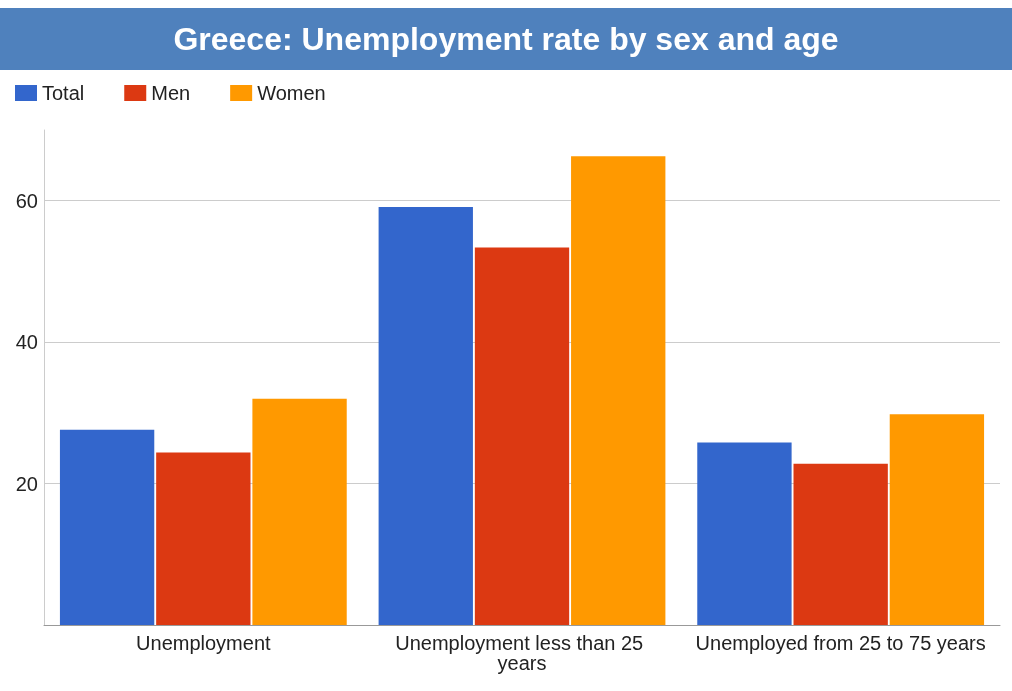 The width and height of the screenshot is (1012, 691). I want to click on y-tick-label: 40, so click(26, 342).